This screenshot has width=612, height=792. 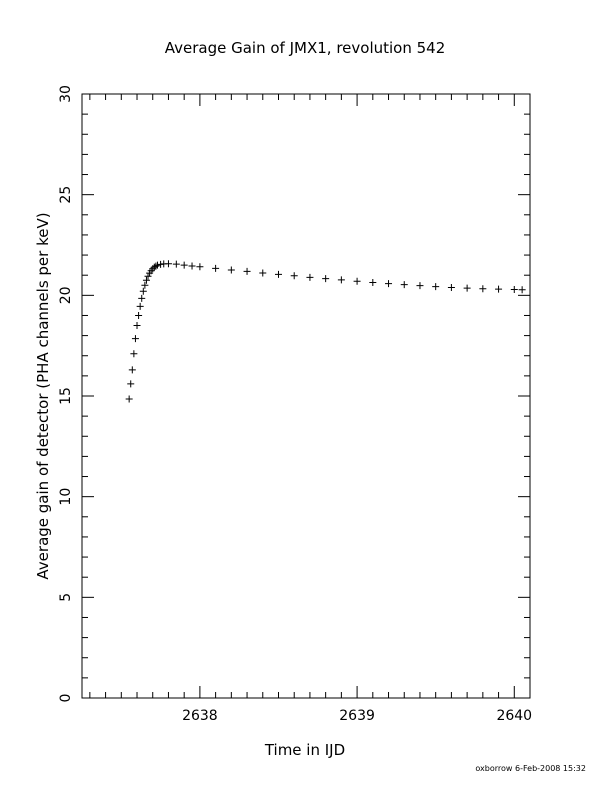 I want to click on data-points, so click(x=325, y=331).